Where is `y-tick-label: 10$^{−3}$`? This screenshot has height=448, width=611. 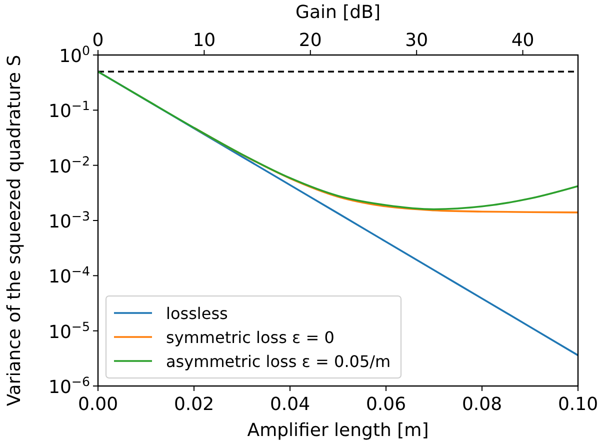 y-tick-label: 10$^{−3}$ is located at coordinates (69, 220).